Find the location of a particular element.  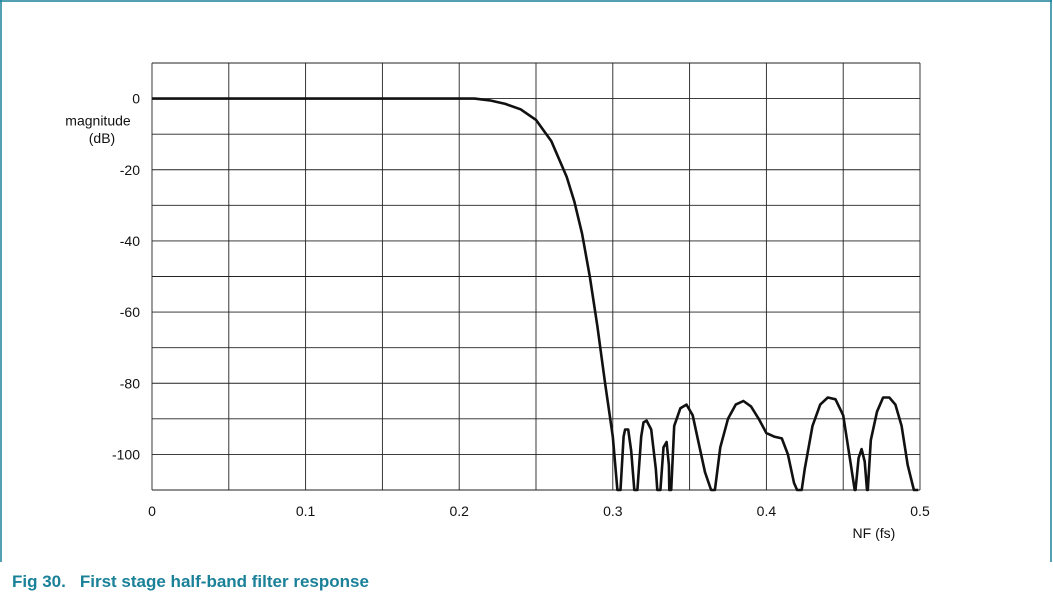

x-tick-label: 0.4 is located at coordinates (767, 511).